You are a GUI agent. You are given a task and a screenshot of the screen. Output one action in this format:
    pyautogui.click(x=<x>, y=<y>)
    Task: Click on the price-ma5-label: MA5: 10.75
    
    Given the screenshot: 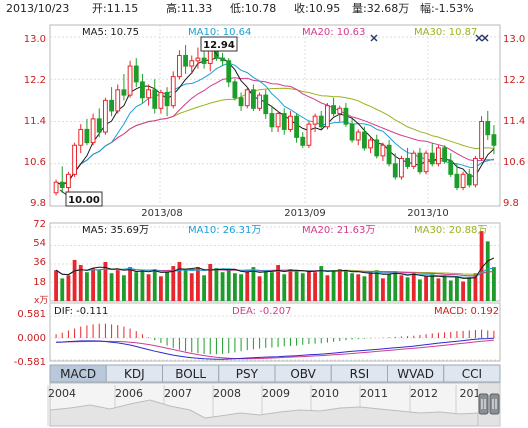 What is the action you would take?
    pyautogui.click(x=110, y=32)
    